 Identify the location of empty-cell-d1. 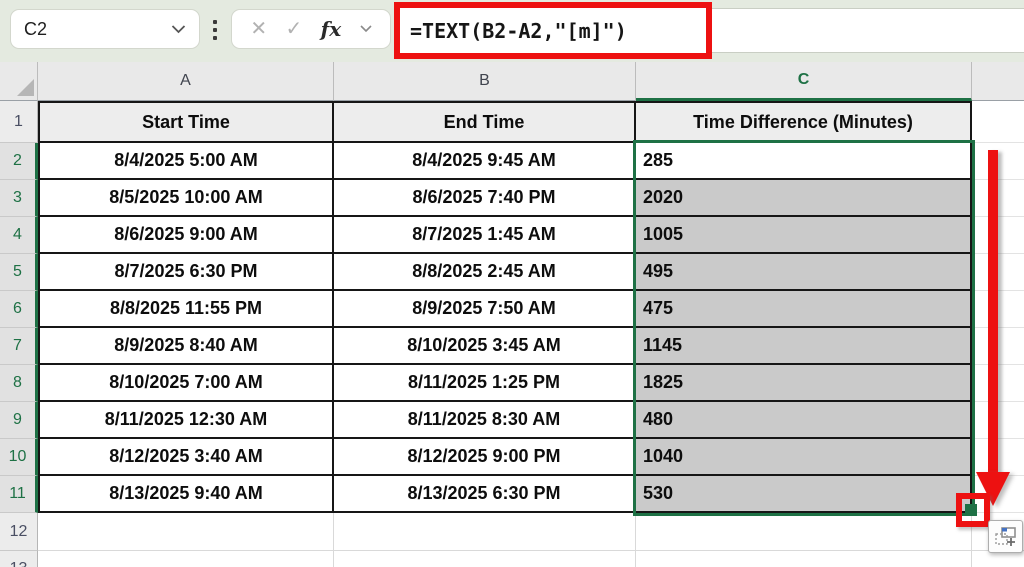
(998, 122).